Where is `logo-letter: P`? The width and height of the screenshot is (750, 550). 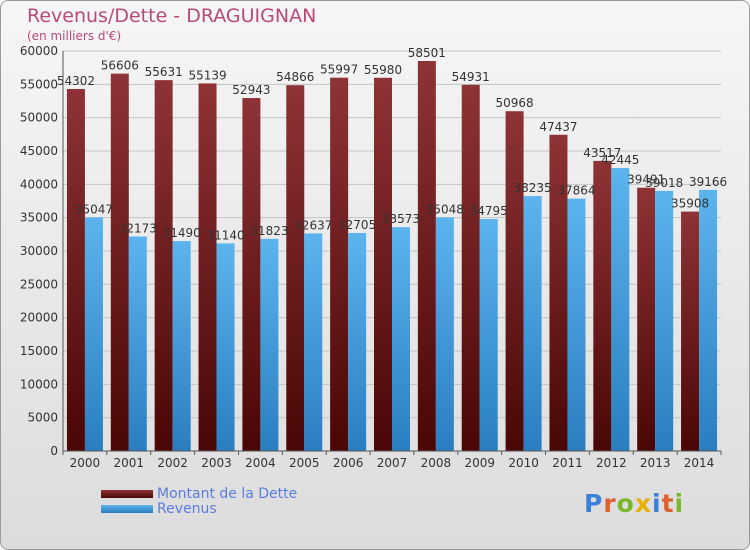 logo-letter: P is located at coordinates (594, 503).